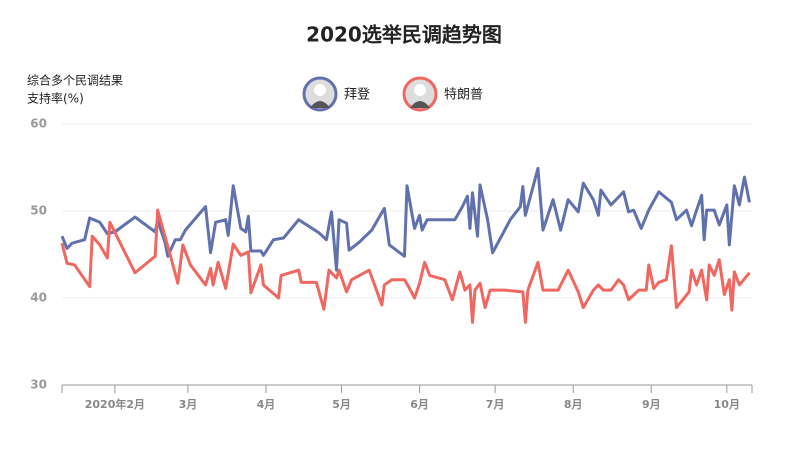  What do you see at coordinates (463, 95) in the screenshot?
I see `legend-label: 特朗普` at bounding box center [463, 95].